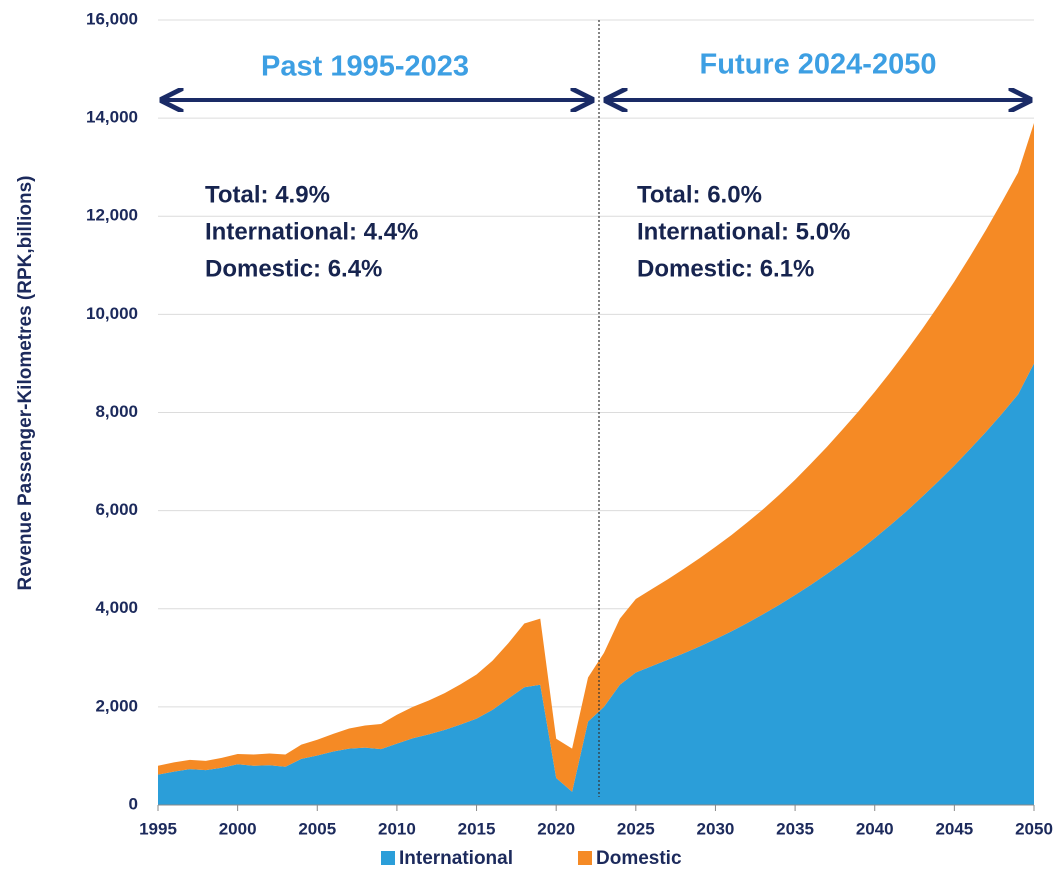 The width and height of the screenshot is (1063, 887). Describe the element at coordinates (954, 828) in the screenshot. I see `x-tick-label: 2045` at that location.